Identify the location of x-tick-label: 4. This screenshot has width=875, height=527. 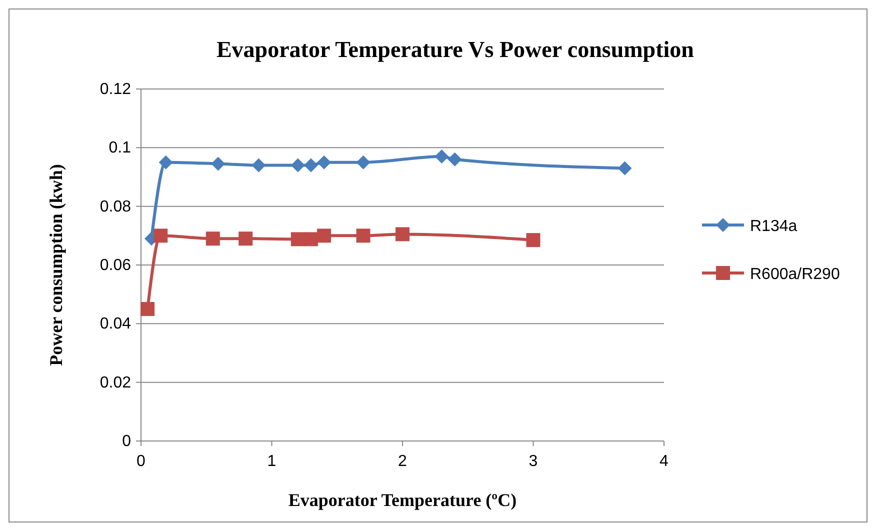
(664, 461).